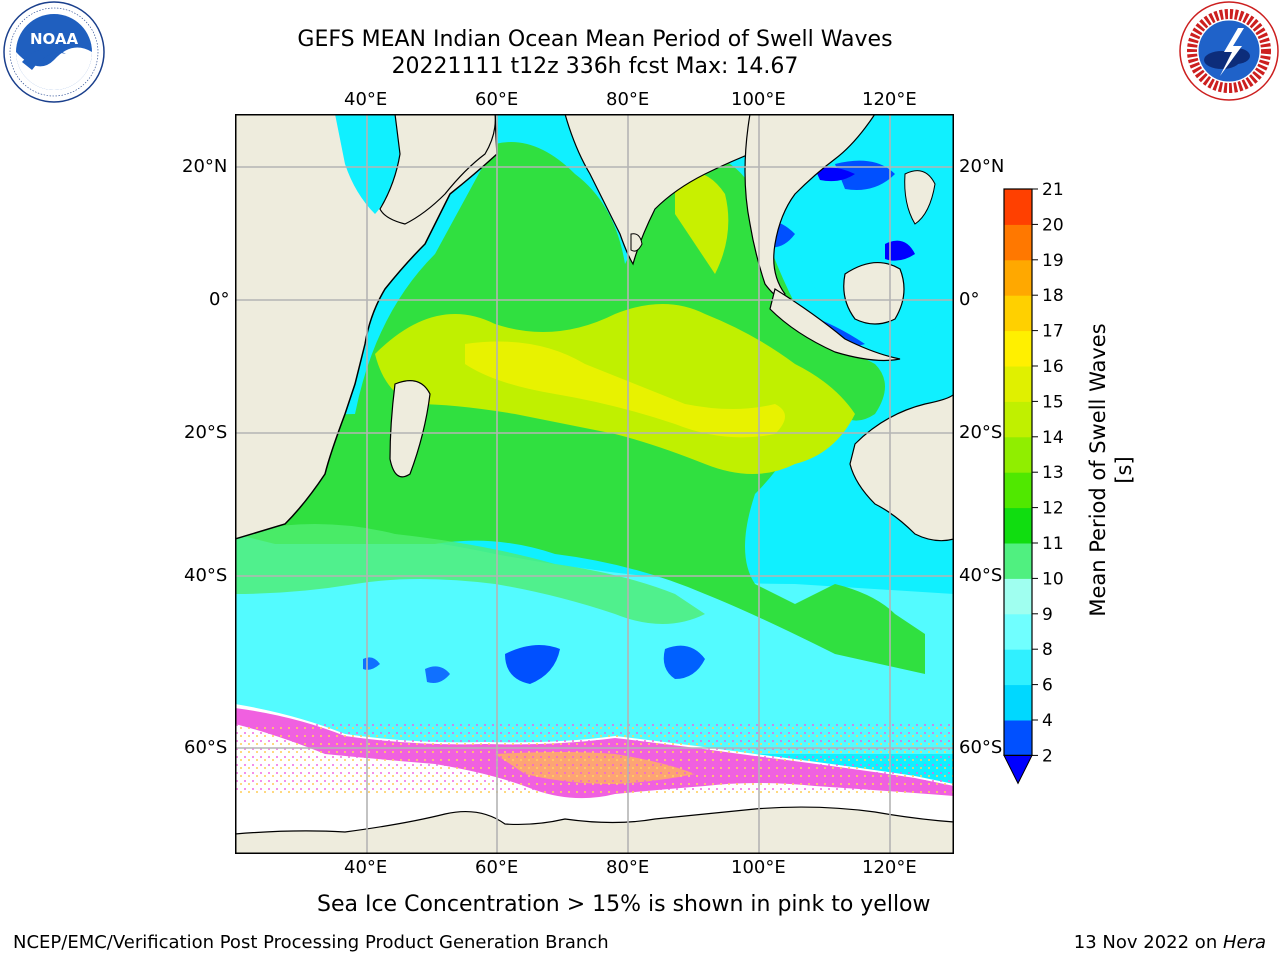 The image size is (1280, 960). I want to click on swell-zone-deep-blue, so click(865, 214).